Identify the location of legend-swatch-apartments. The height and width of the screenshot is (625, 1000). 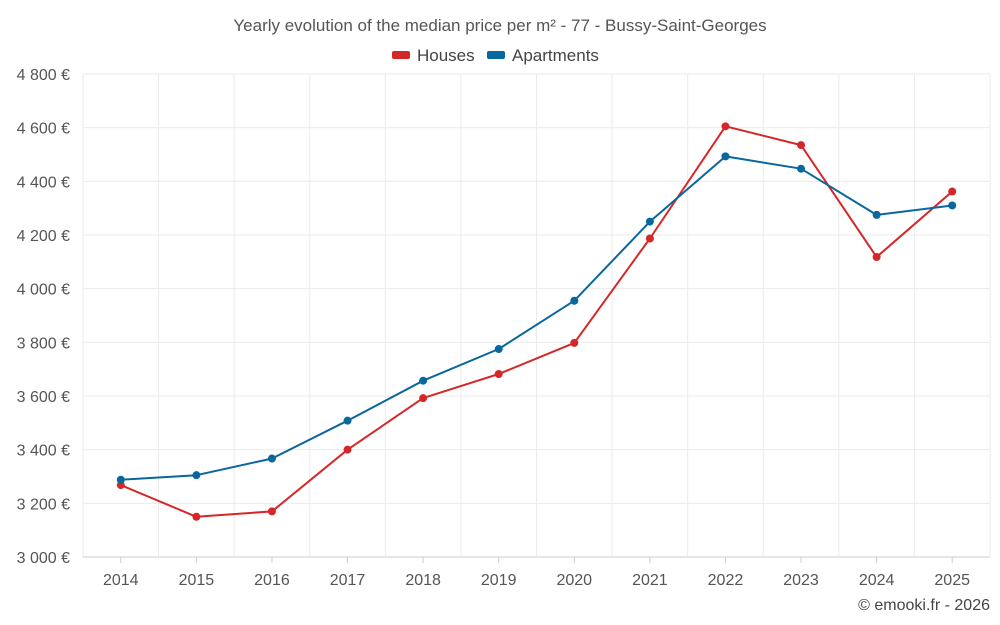
(496, 55).